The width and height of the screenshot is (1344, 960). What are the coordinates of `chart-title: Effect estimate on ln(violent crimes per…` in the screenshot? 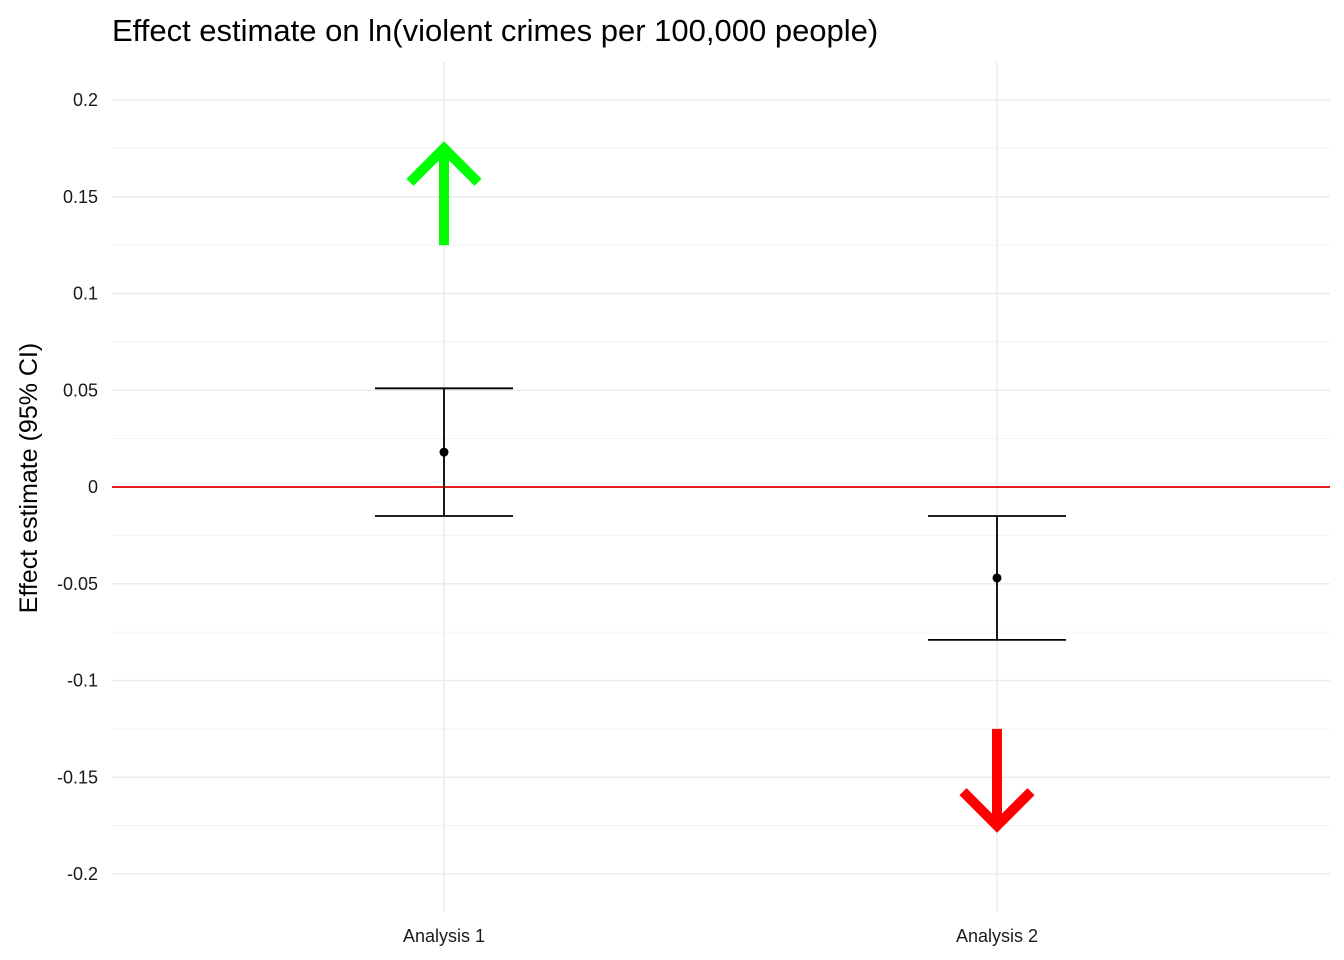 It's located at (495, 30).